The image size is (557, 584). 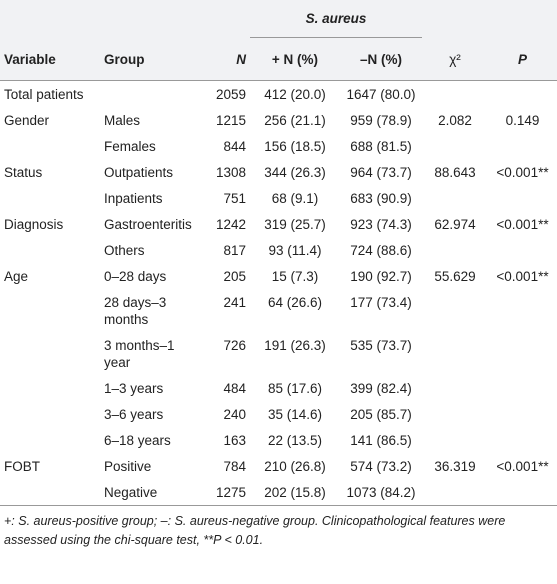 I want to click on cell: 177 (73.4), so click(x=381, y=302).